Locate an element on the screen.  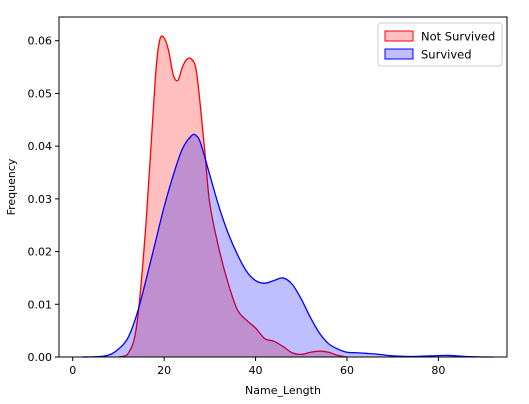
legend-label-survived: Survived is located at coordinates (446, 55).